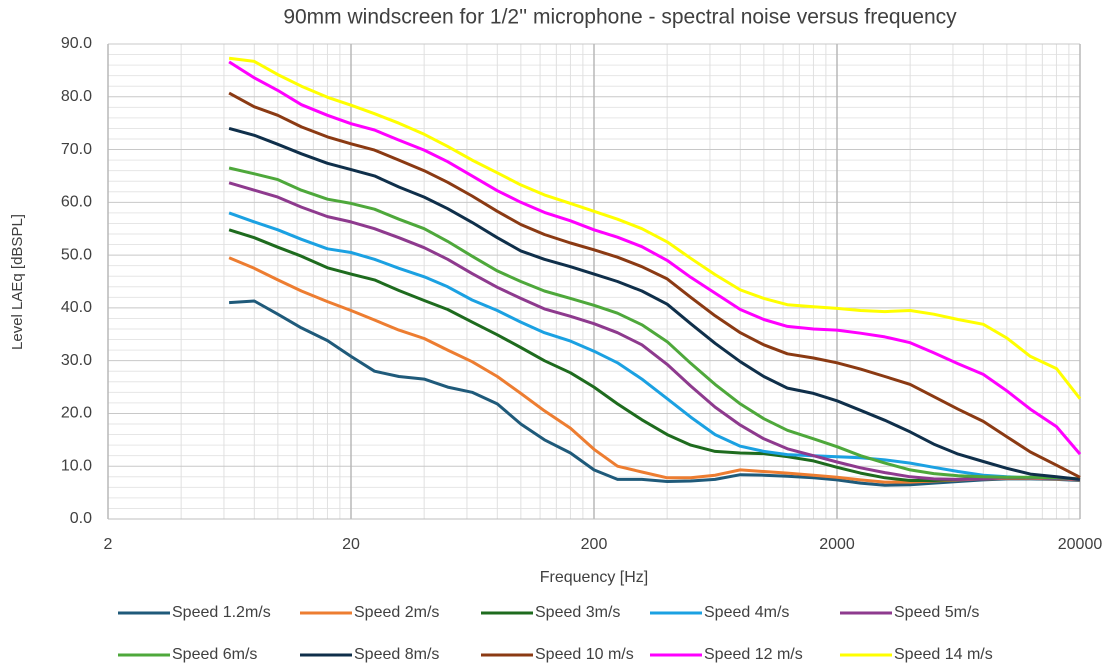 The width and height of the screenshot is (1111, 666). I want to click on legend-label: Speed 5m/s, so click(936, 612).